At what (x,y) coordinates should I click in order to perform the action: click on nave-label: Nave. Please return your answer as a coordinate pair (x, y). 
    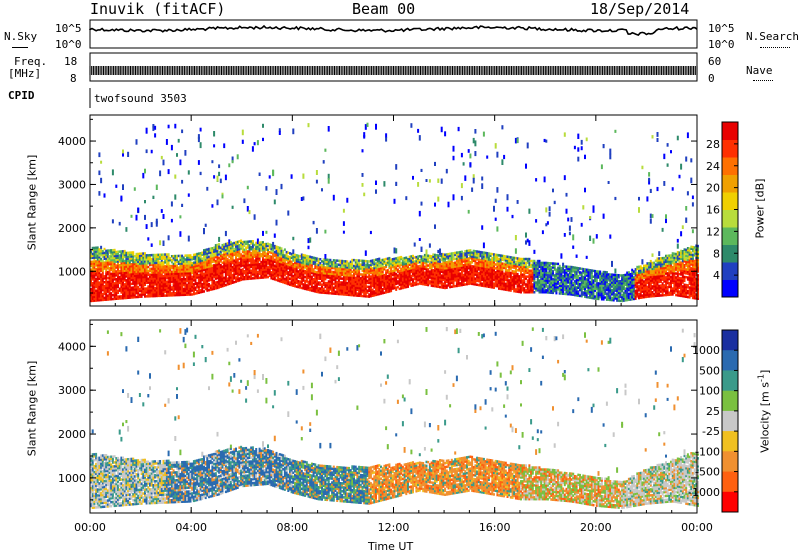
    Looking at the image, I should click on (759, 70).